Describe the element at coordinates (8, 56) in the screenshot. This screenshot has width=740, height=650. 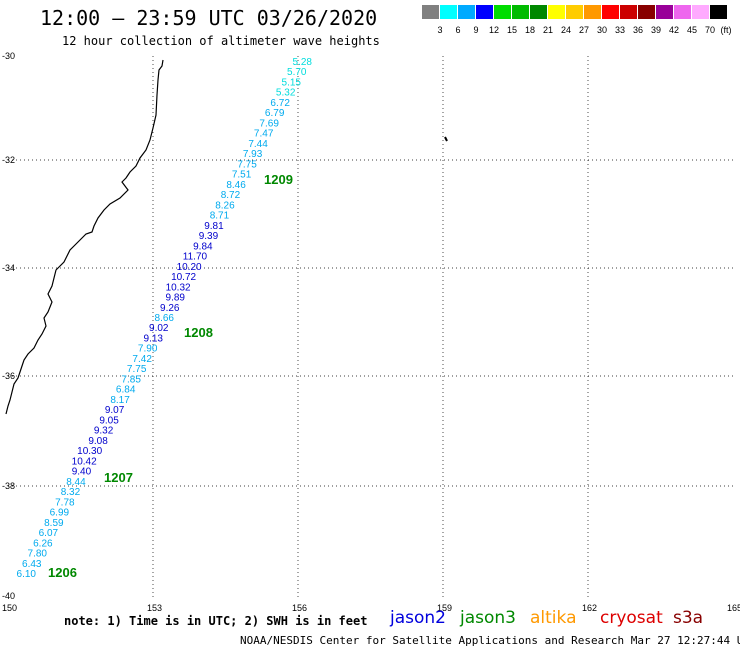
I see `latitude-label: -30` at that location.